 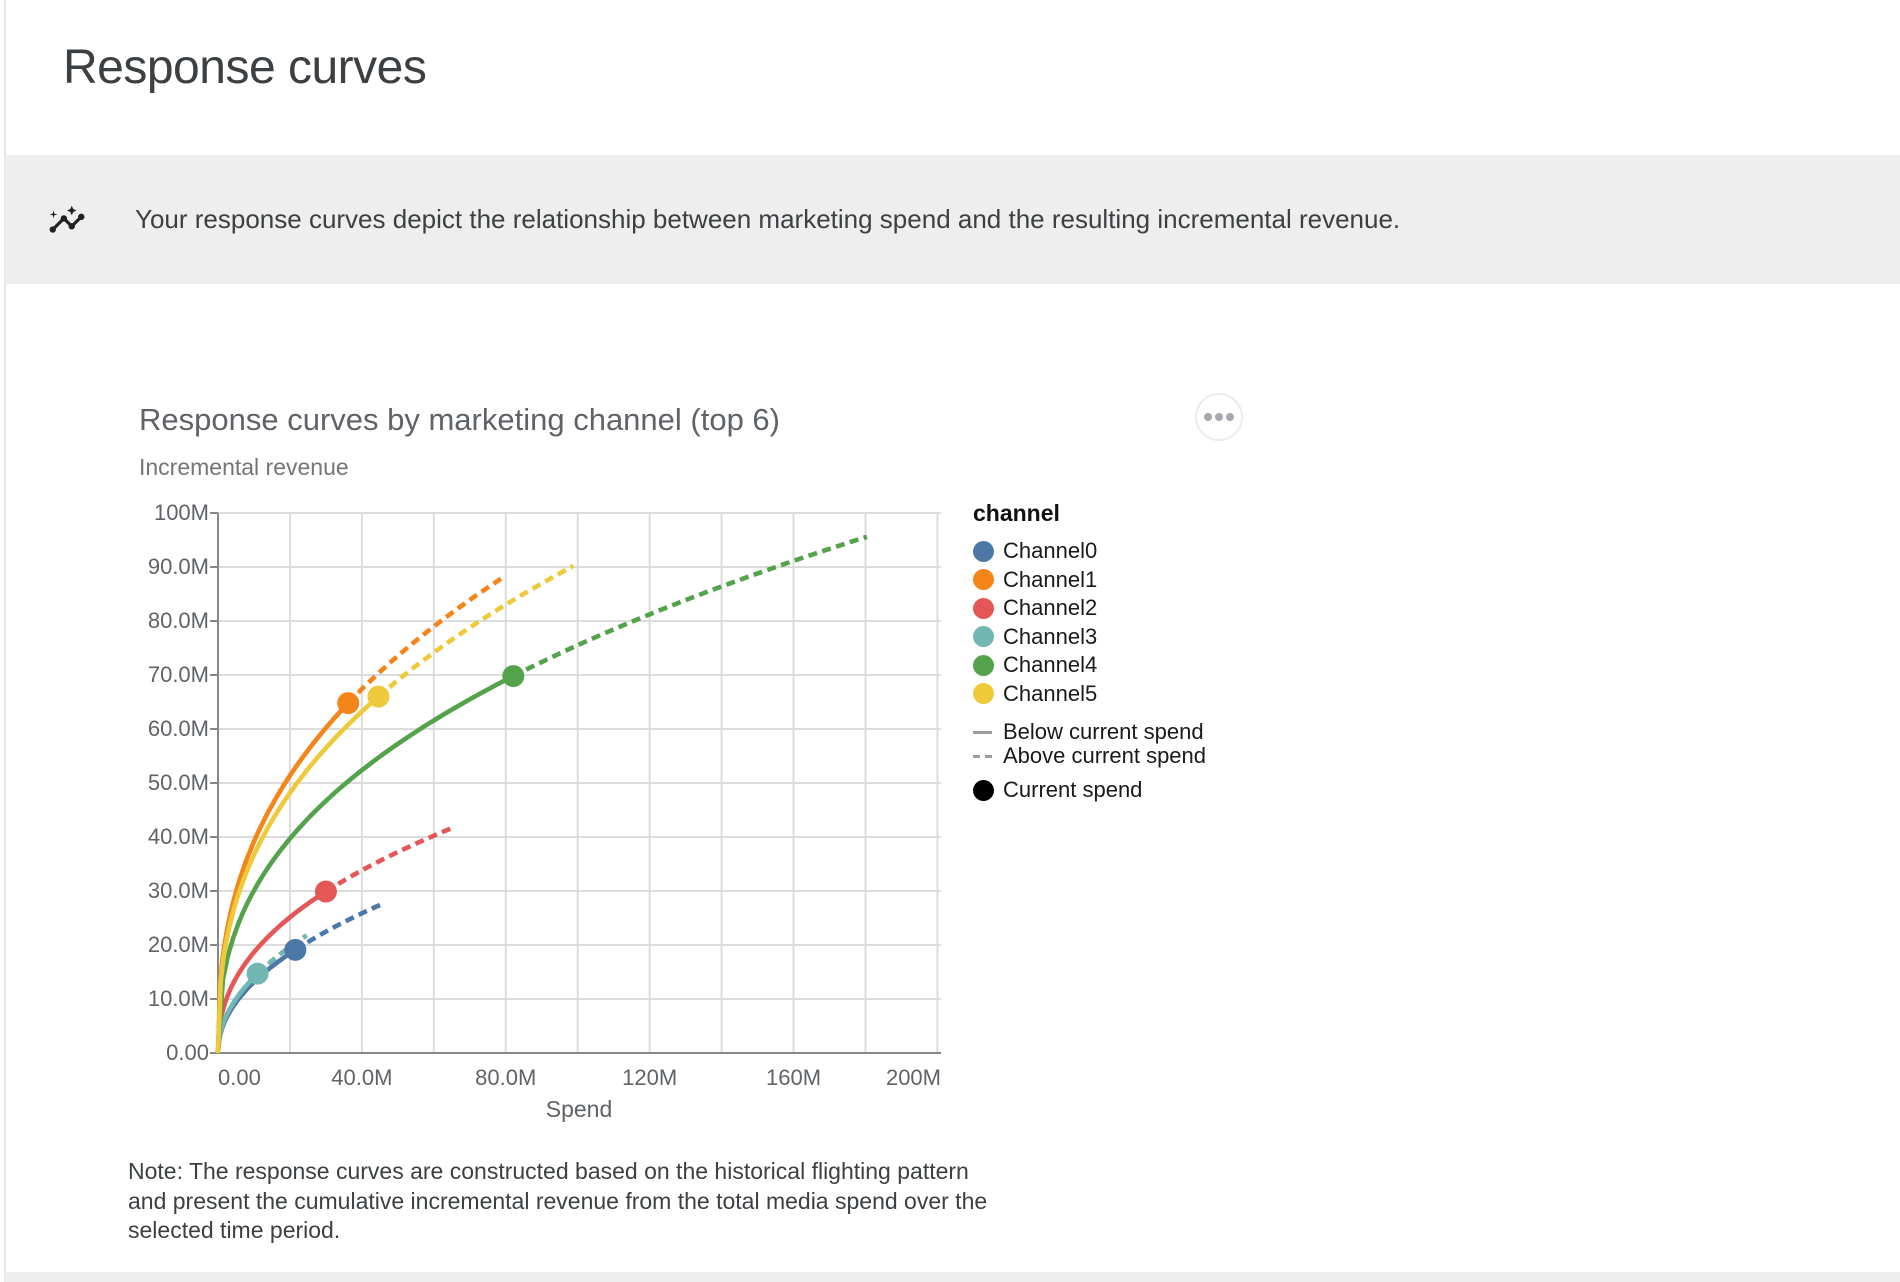 What do you see at coordinates (1133, 580) in the screenshot?
I see `legend-item-channel1: Channel1` at bounding box center [1133, 580].